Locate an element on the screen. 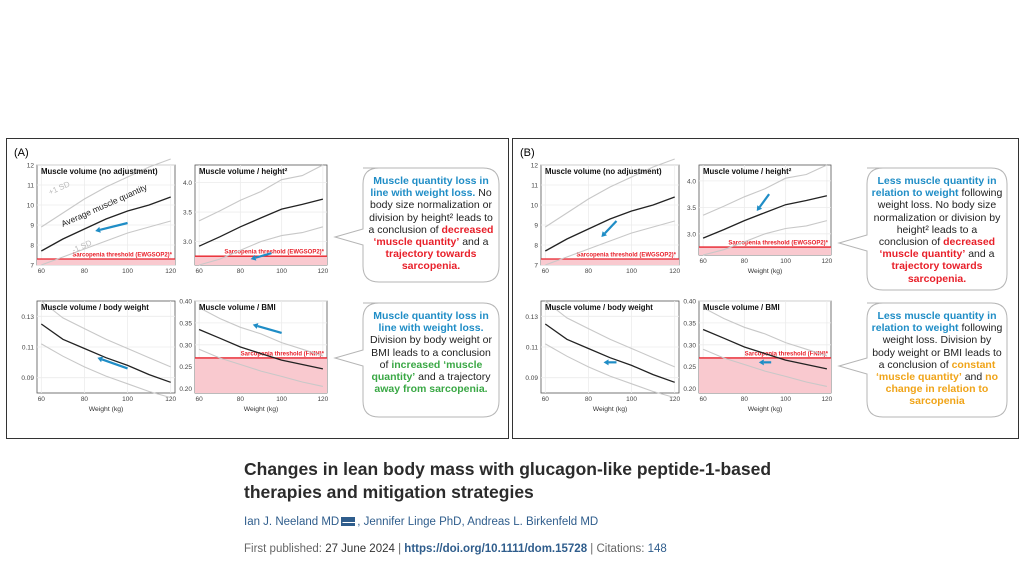 The height and width of the screenshot is (576, 1024). author-link: Ian J. Neeland MD is located at coordinates (292, 522).